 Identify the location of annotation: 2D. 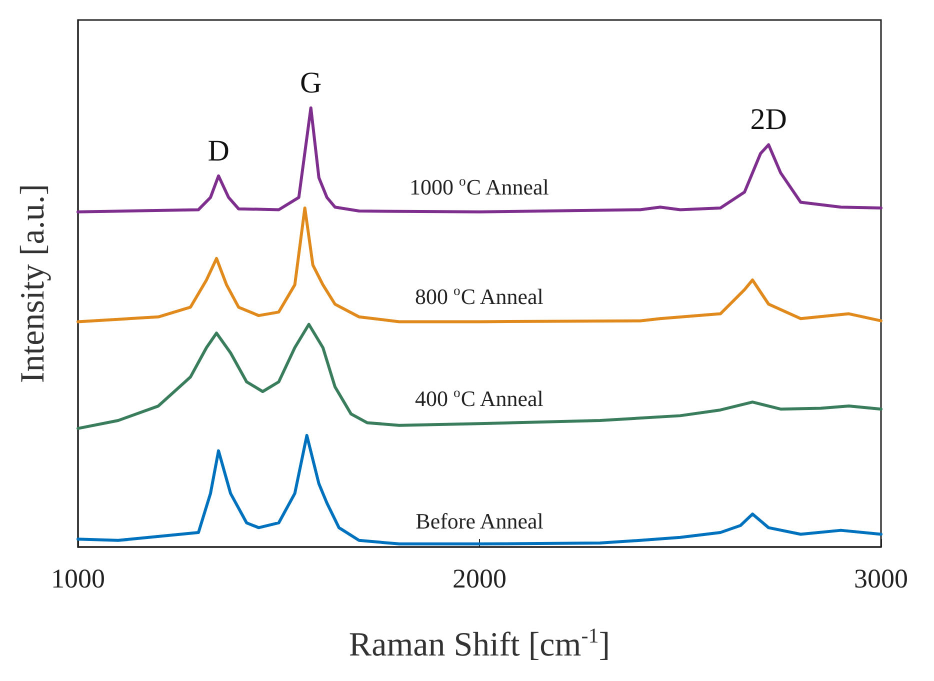
(768, 119).